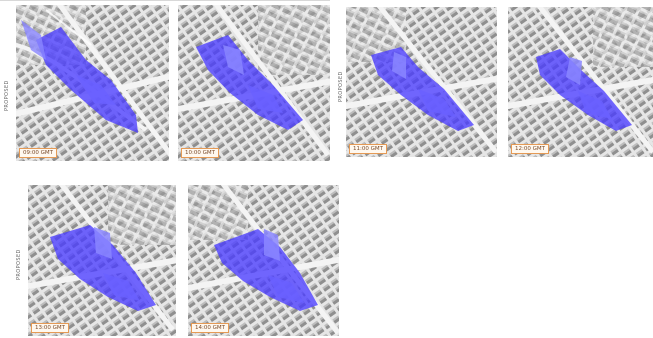 The width and height of the screenshot is (653, 338). I want to click on proposed-label-1: PROPOSED, so click(7, 95).